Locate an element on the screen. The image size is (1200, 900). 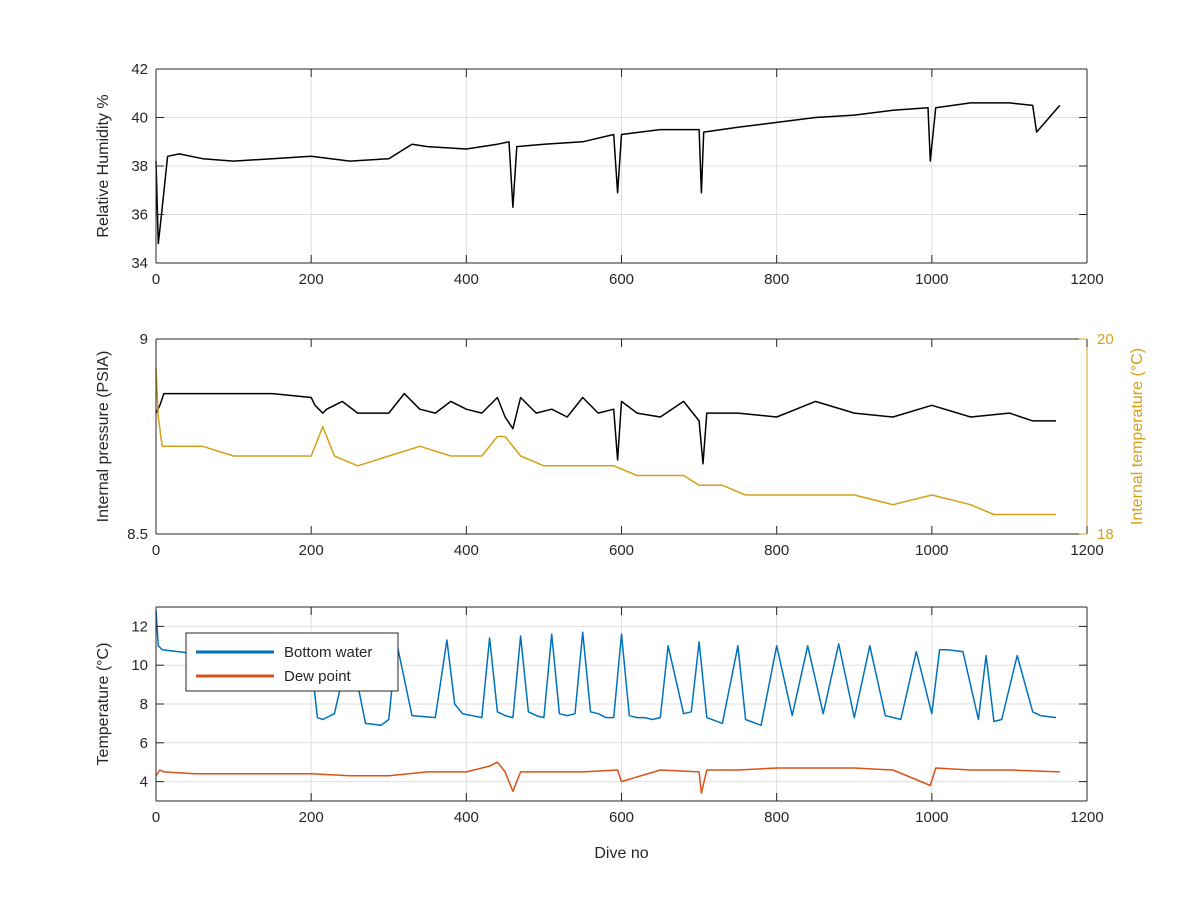
y-tick-label: 36 is located at coordinates (139, 215).